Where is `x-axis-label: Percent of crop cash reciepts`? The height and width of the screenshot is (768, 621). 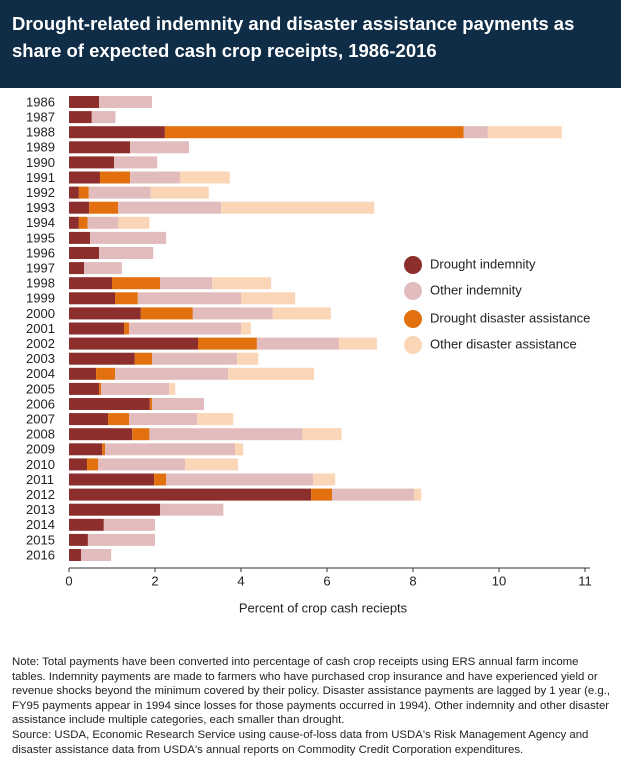 x-axis-label: Percent of crop cash reciepts is located at coordinates (323, 607).